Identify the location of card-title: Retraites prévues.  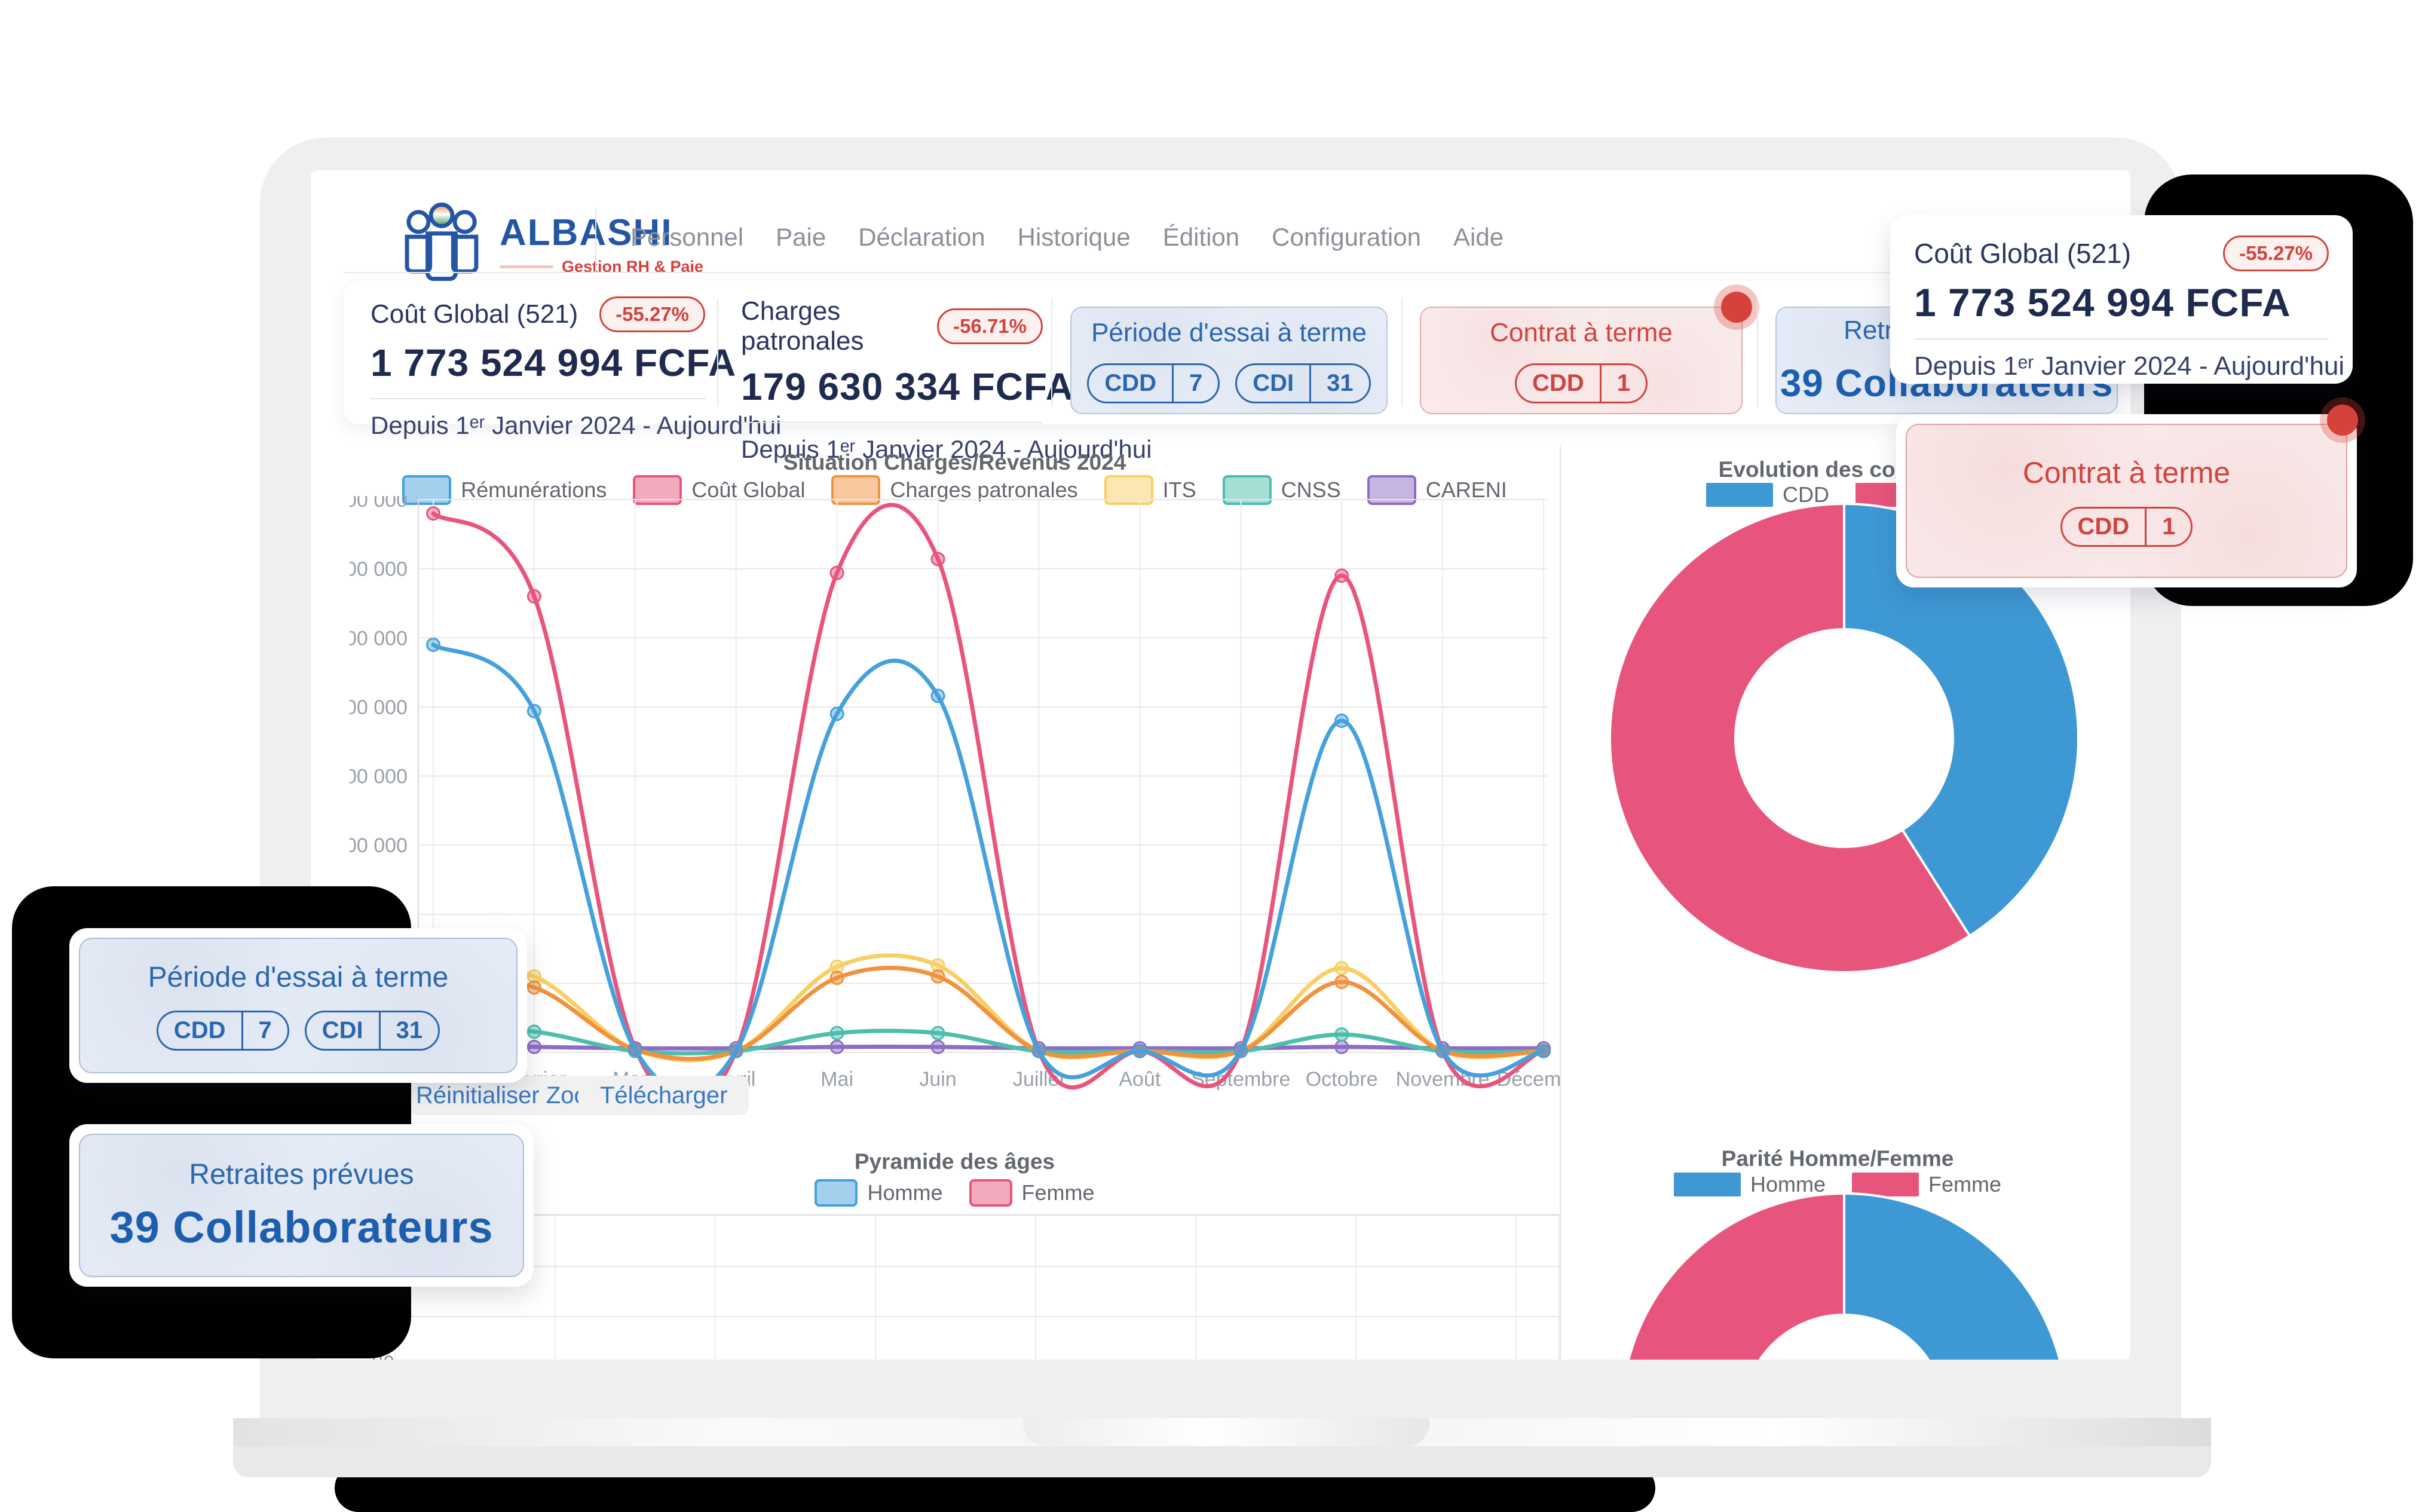
(301, 1174).